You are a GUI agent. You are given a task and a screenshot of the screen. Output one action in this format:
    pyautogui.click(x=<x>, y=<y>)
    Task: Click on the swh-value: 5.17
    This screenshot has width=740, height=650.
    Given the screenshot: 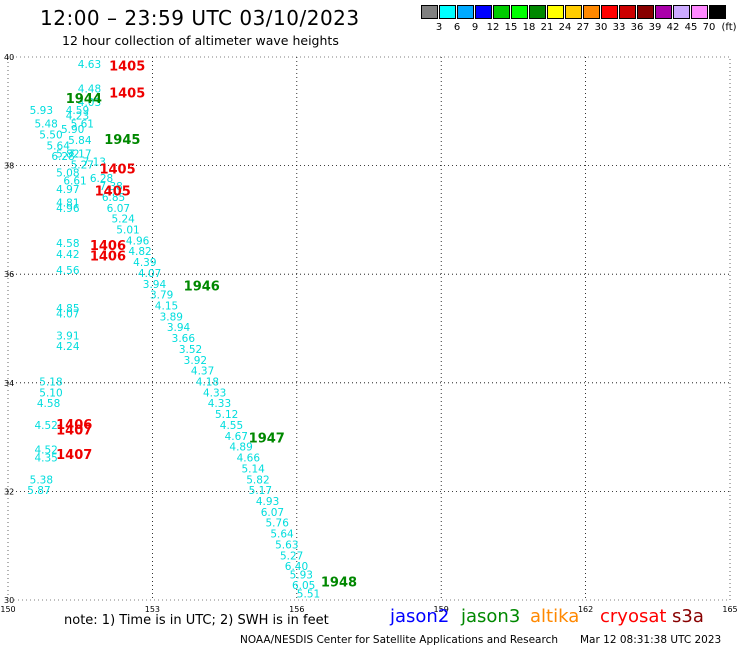 What is the action you would take?
    pyautogui.click(x=260, y=491)
    